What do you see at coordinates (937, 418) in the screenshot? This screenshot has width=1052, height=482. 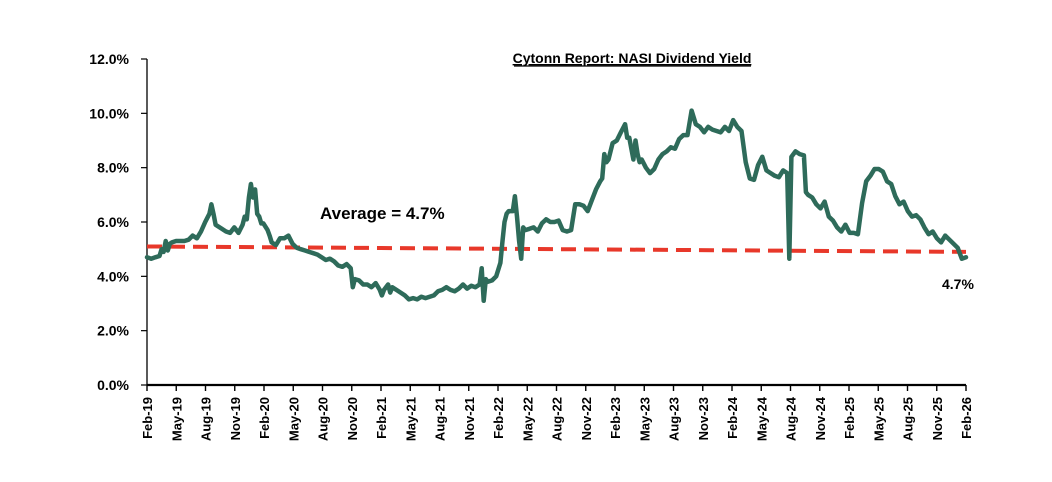 I see `x-tick-label: Nov-25` at bounding box center [937, 418].